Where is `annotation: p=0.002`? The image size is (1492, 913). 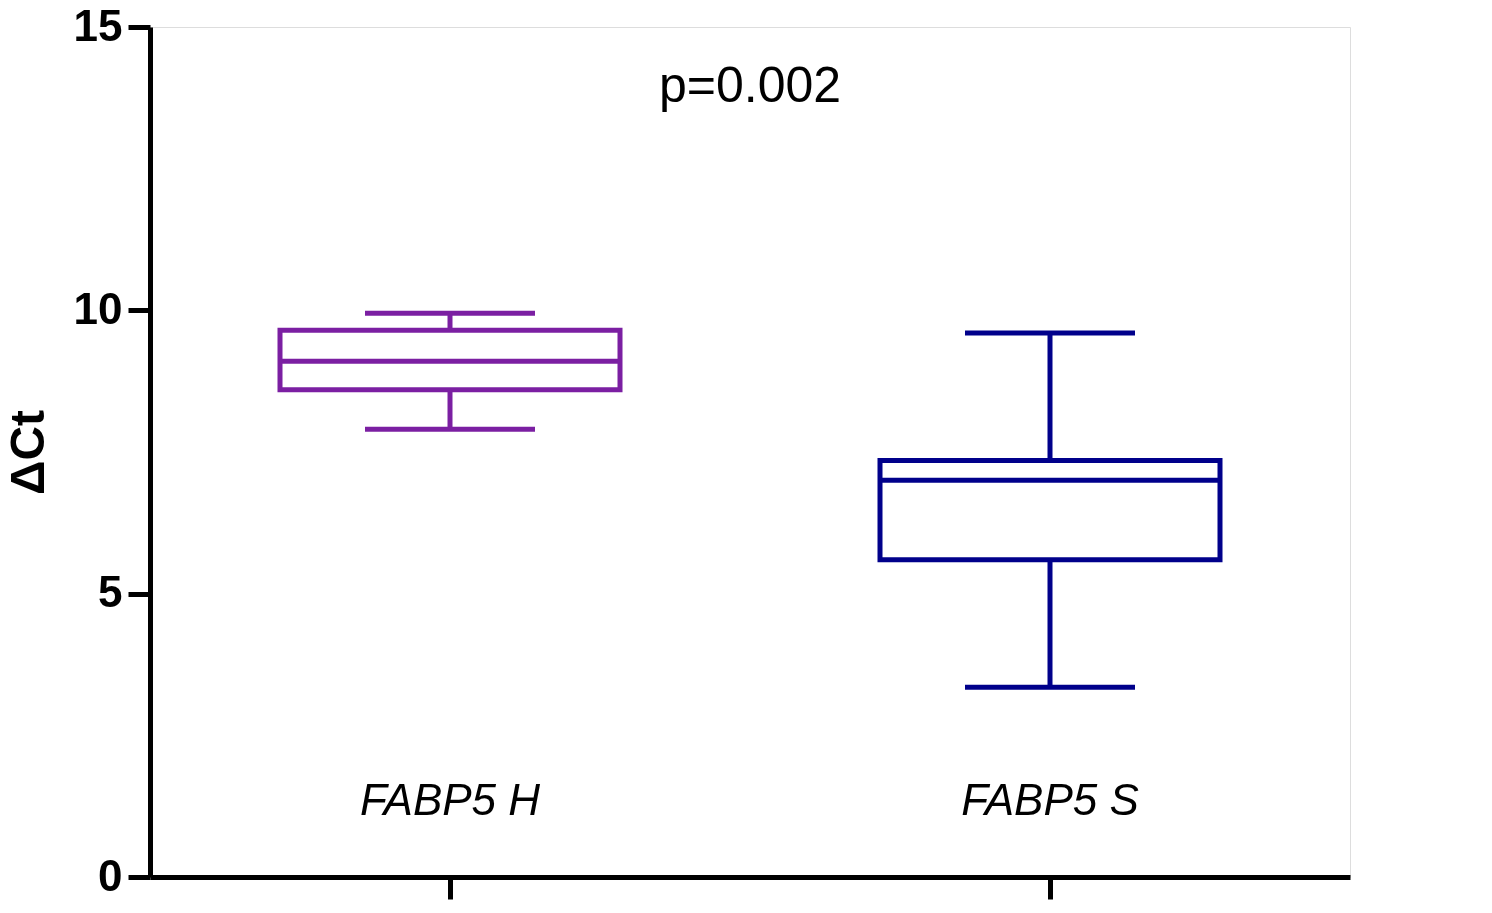 annotation: p=0.002 is located at coordinates (750, 85).